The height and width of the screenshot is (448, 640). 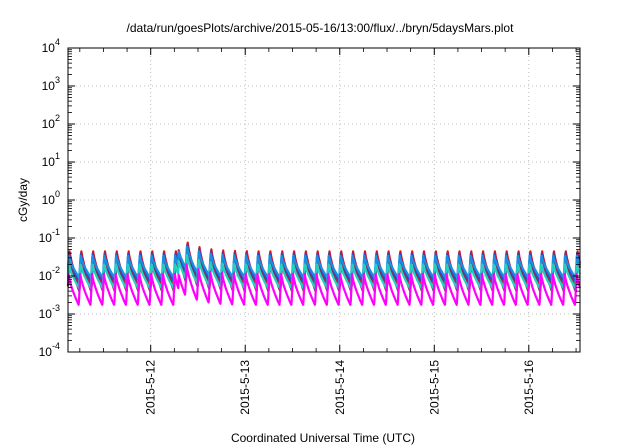 What do you see at coordinates (49, 236) in the screenshot?
I see `y-tick-label: 10⁻¹` at bounding box center [49, 236].